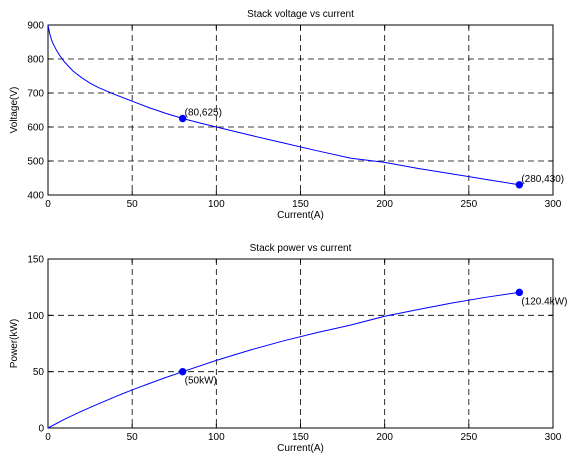  What do you see at coordinates (35, 94) in the screenshot?
I see `y-tick-label: 700` at bounding box center [35, 94].